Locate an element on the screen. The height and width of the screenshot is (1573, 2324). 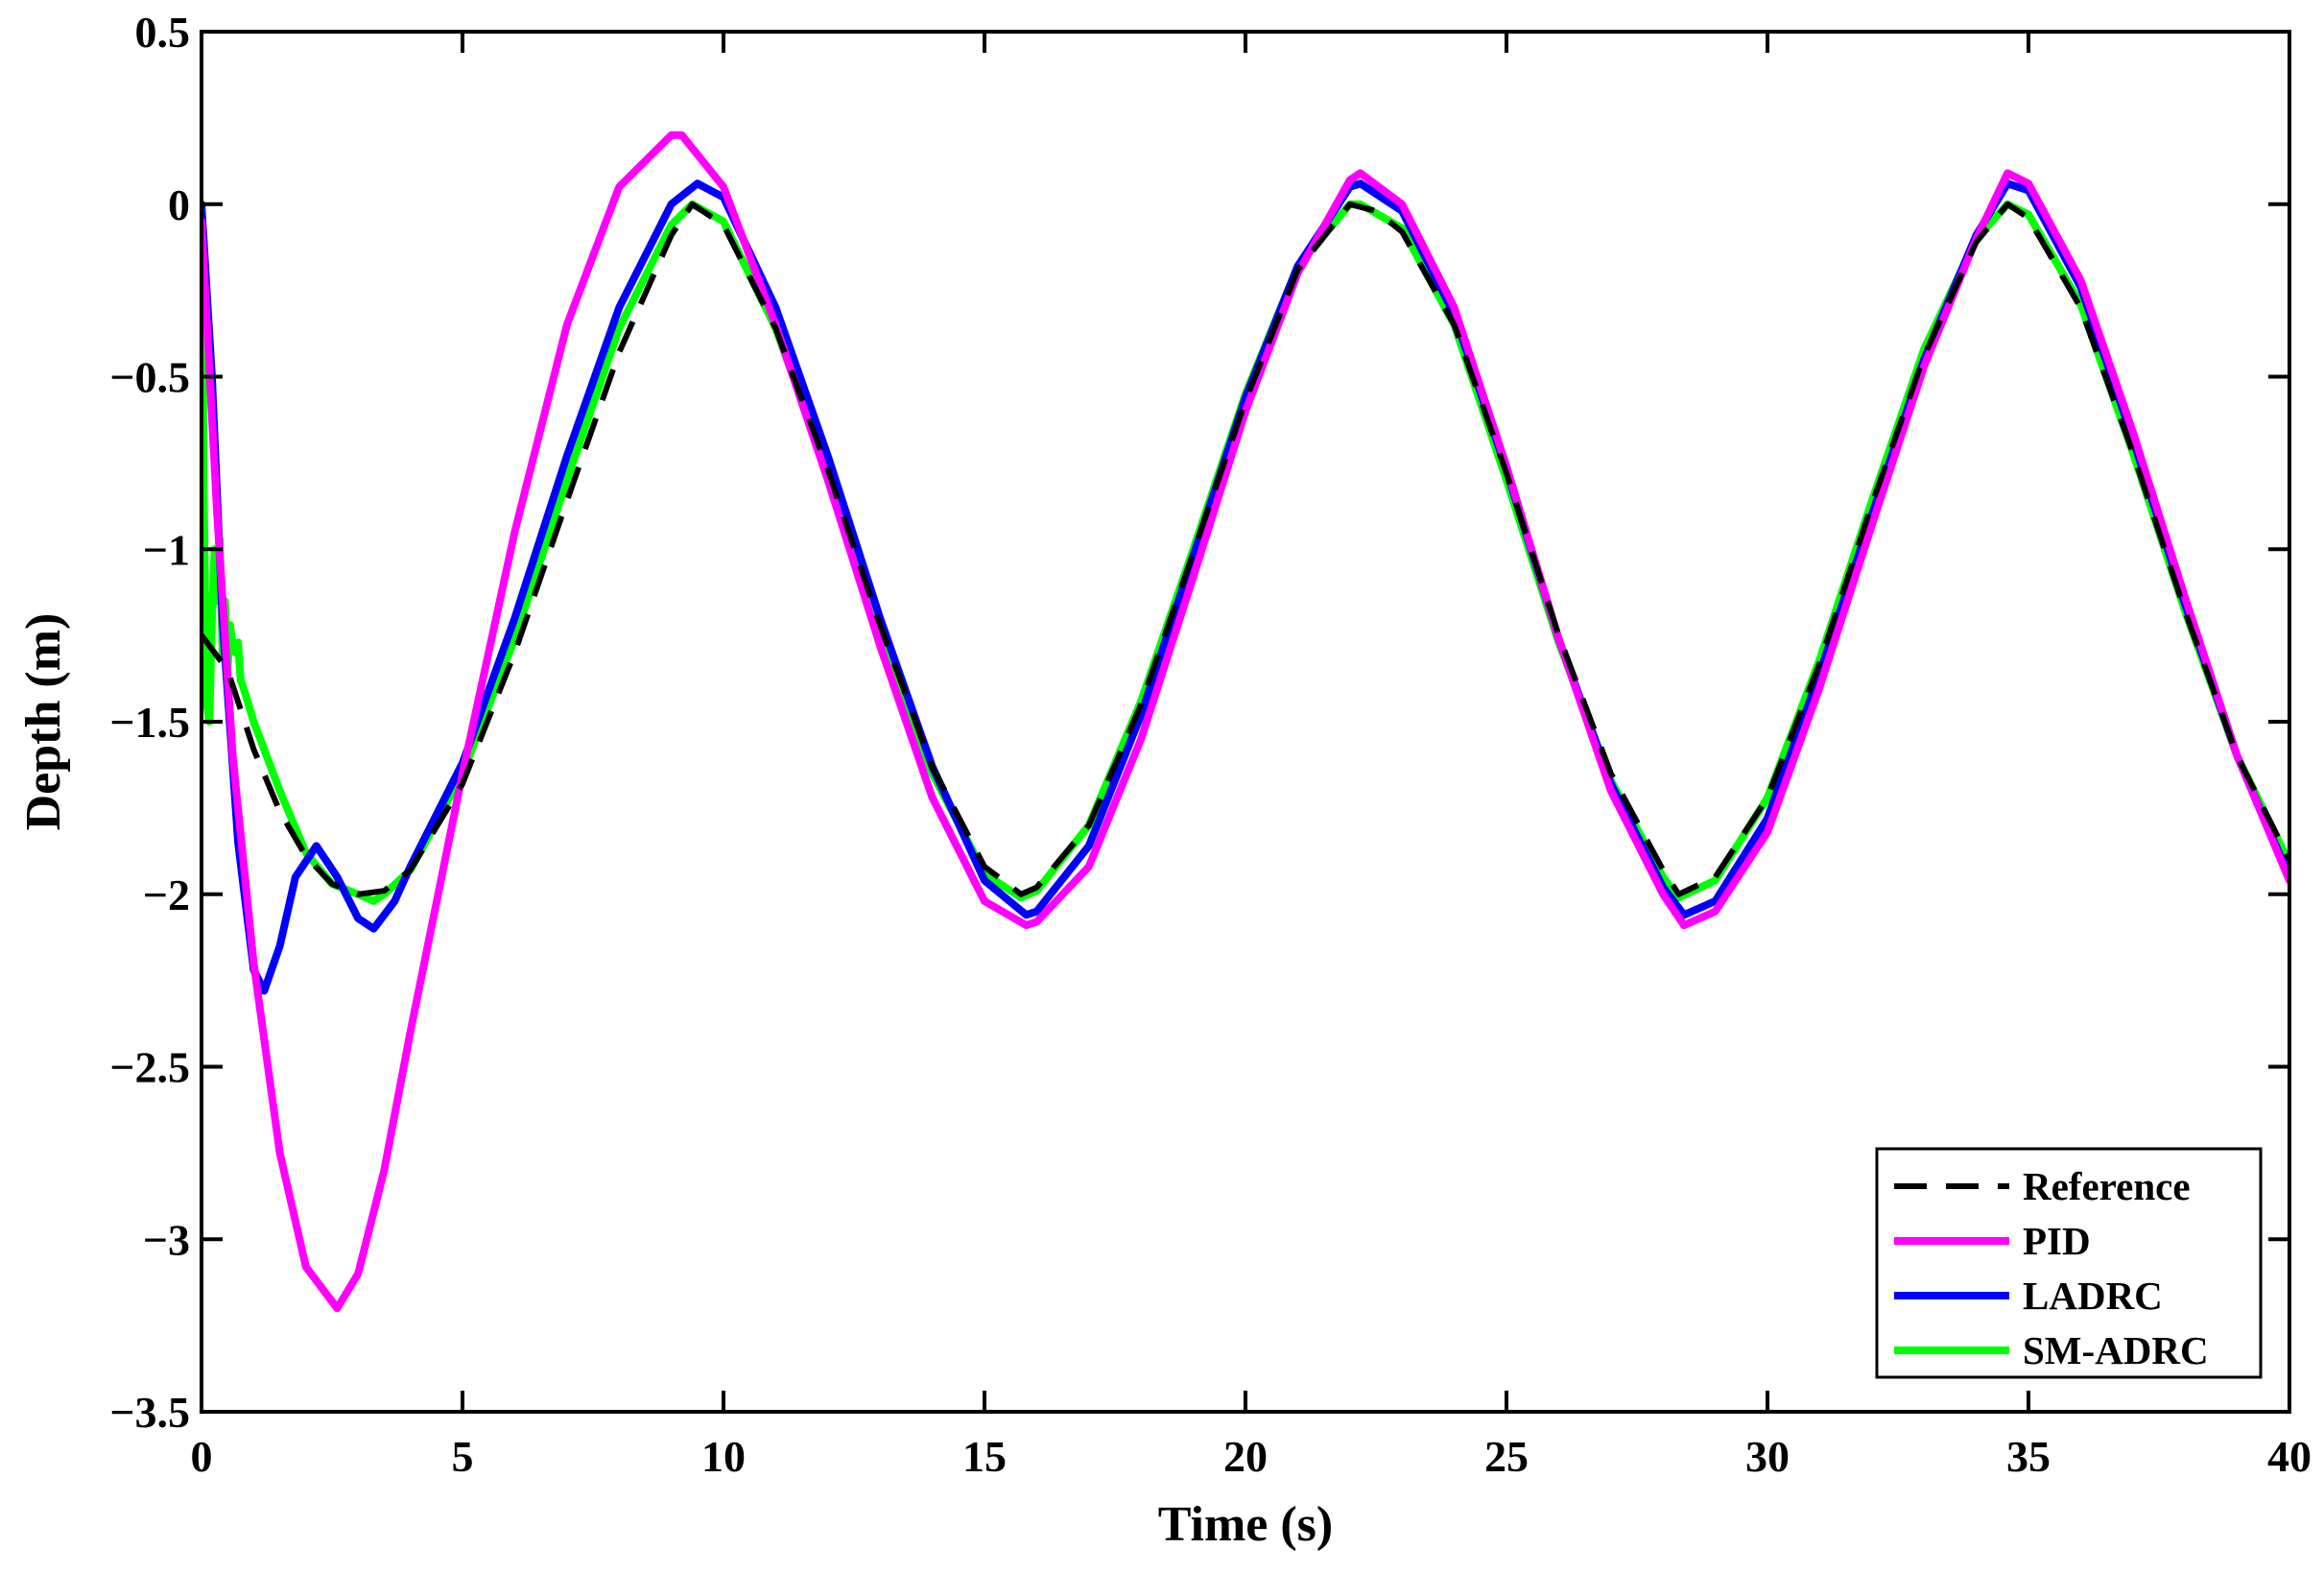
x-tick-label: 5 is located at coordinates (463, 1456).